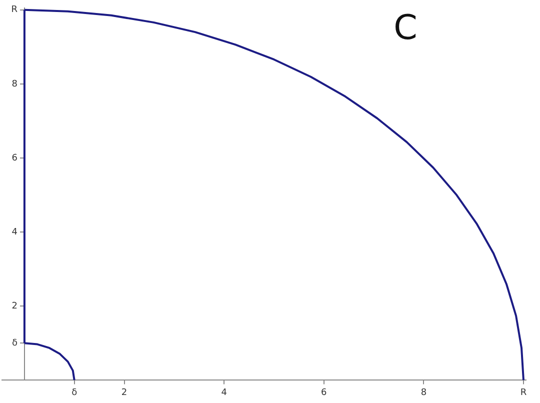 The height and width of the screenshot is (403, 540). What do you see at coordinates (15, 306) in the screenshot?
I see `y-tick-label: 2` at bounding box center [15, 306].